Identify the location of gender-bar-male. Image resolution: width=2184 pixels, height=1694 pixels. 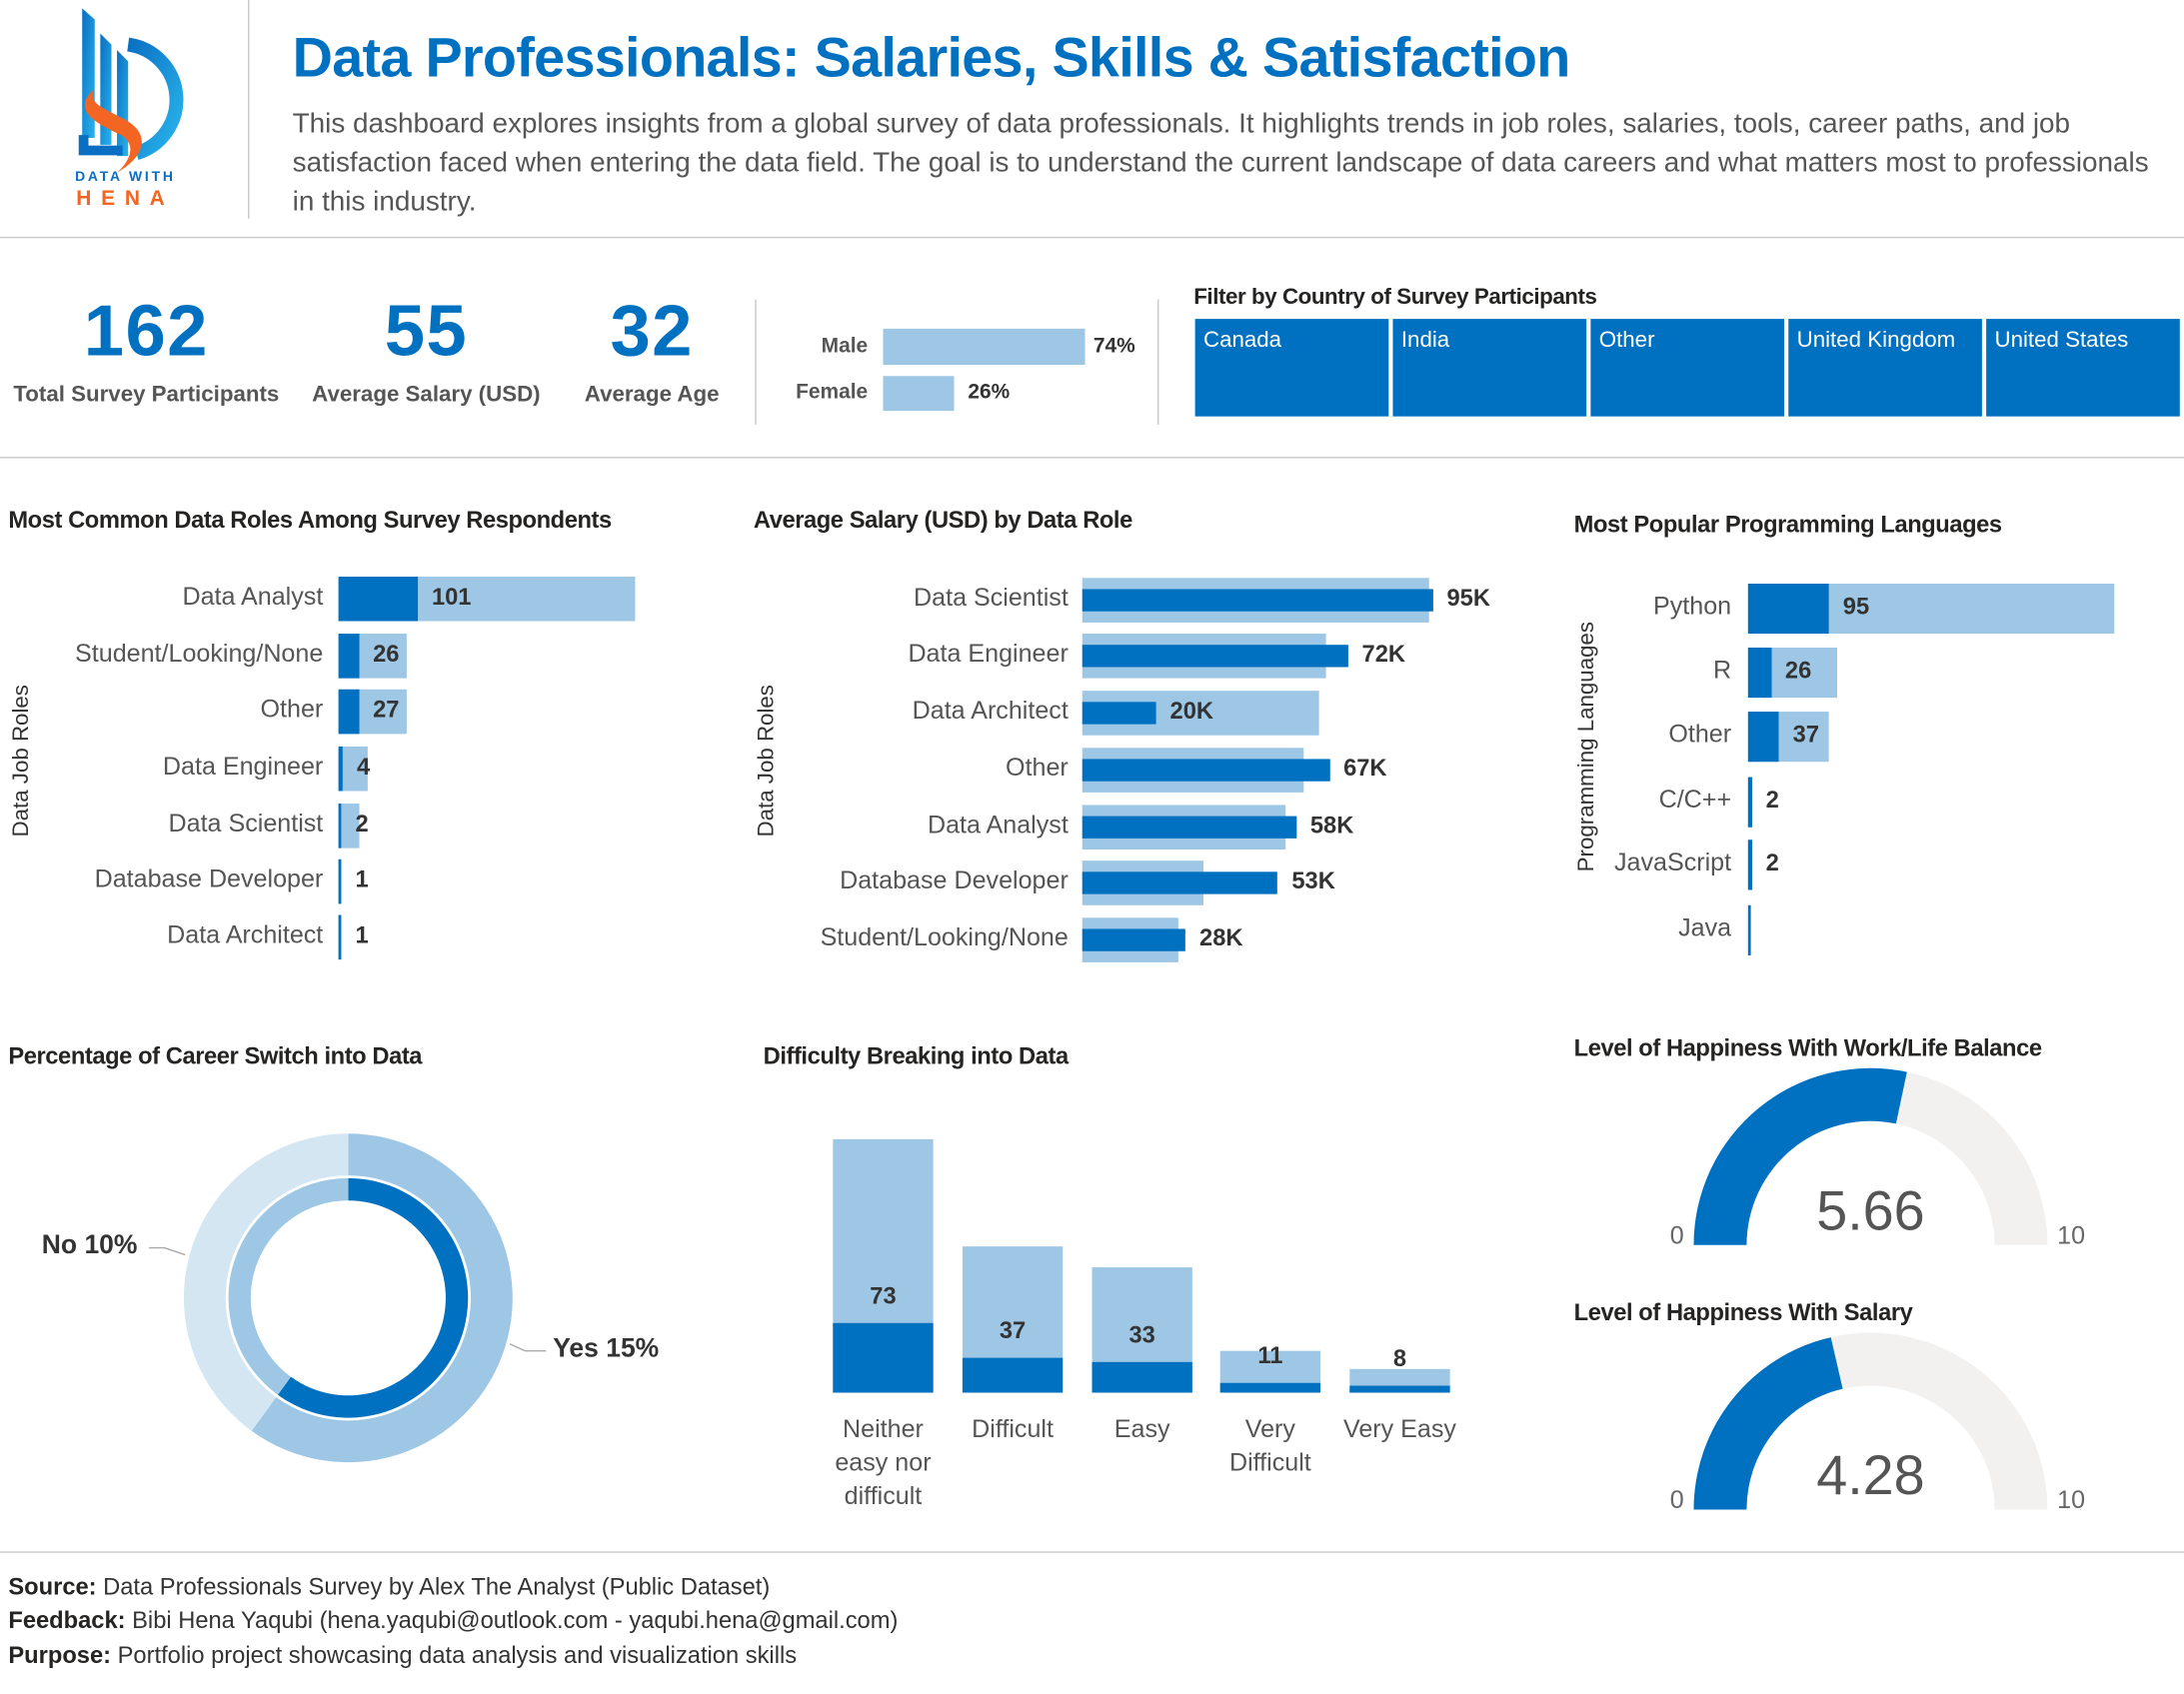
(984, 347).